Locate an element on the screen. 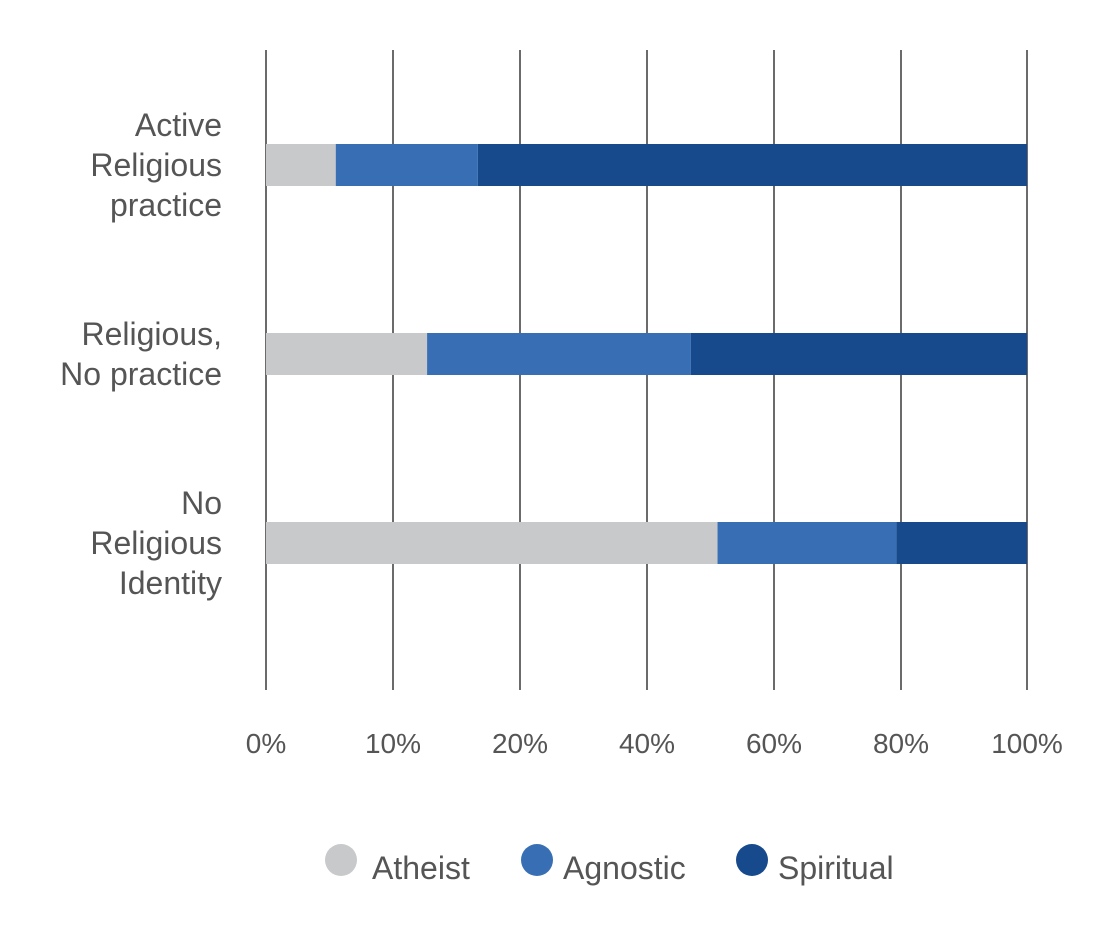  category-label: No is located at coordinates (201, 503).